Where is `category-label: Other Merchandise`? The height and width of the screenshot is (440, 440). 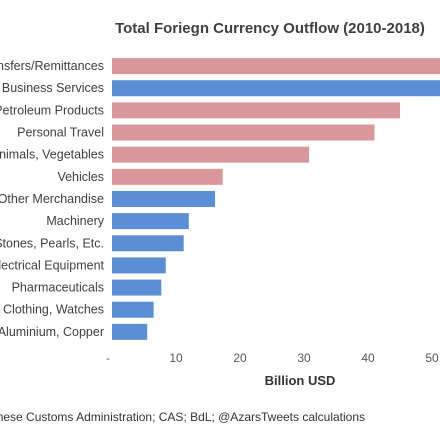
category-label: Other Merchandise is located at coordinates (52, 199).